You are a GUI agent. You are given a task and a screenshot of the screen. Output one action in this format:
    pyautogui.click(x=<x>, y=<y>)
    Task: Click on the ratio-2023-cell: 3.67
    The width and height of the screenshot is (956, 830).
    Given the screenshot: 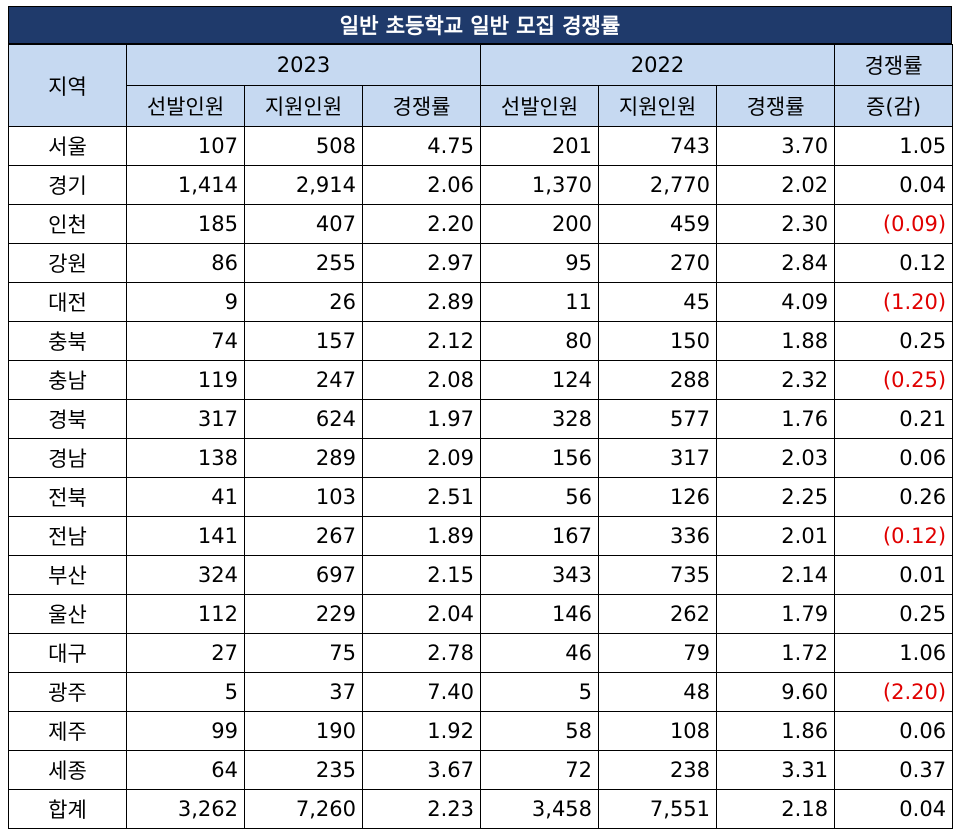 What is the action you would take?
    pyautogui.click(x=421, y=770)
    